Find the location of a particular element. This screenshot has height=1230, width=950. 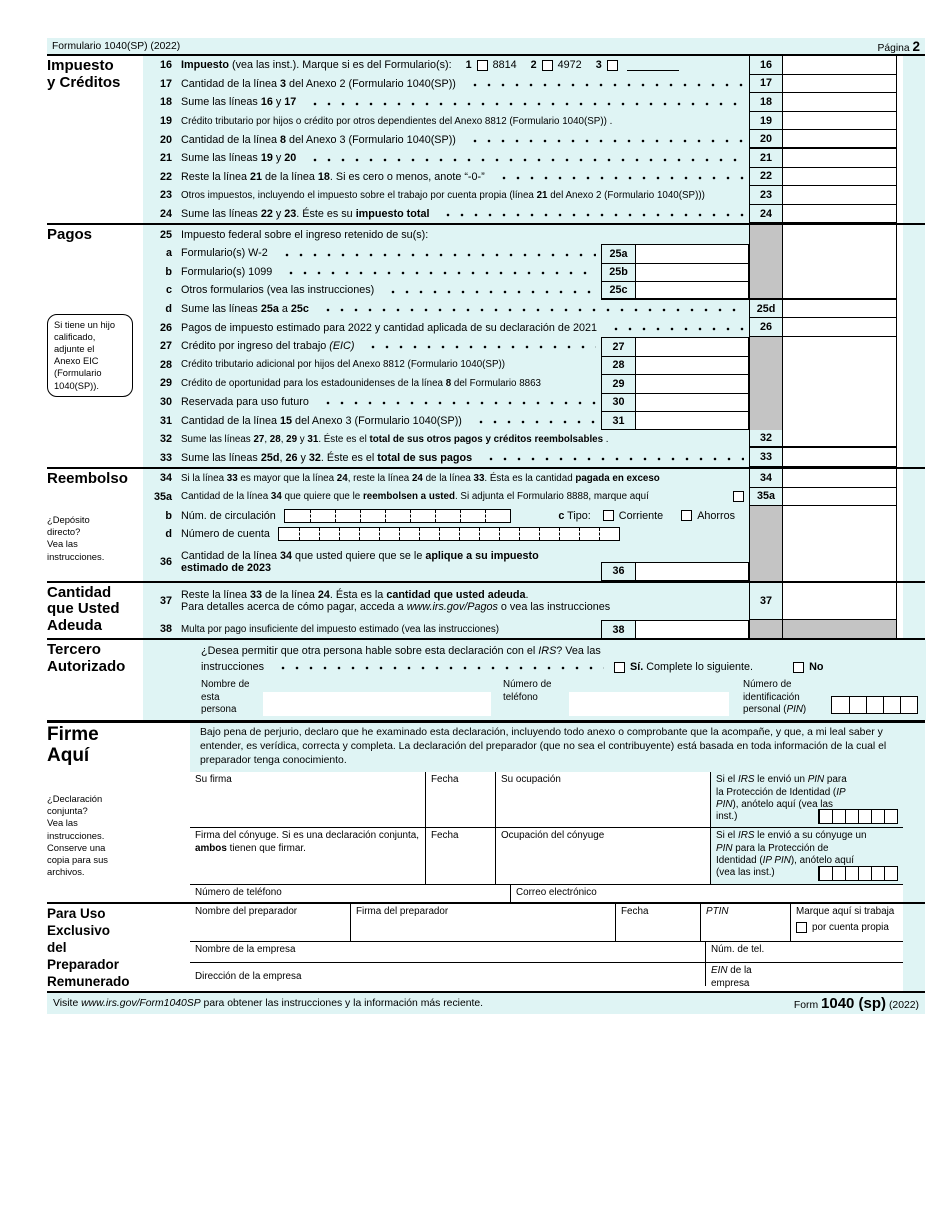

line-34-box-label: 34 is located at coordinates (766, 478).